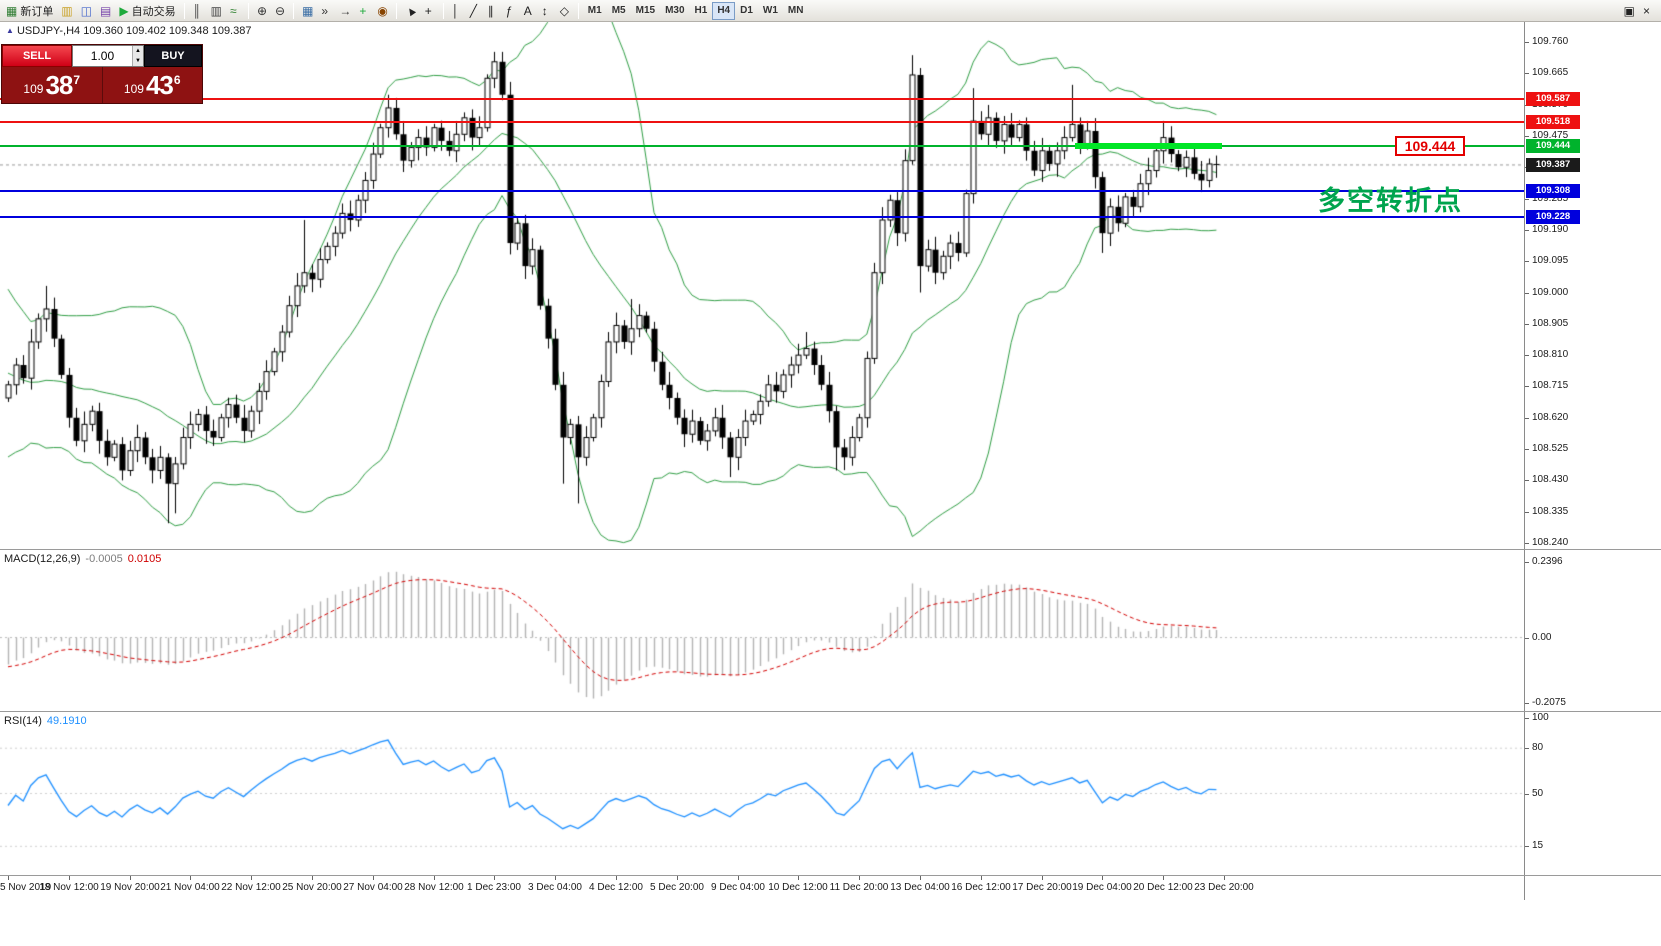  I want to click on crosshair-button: +, so click(430, 11).